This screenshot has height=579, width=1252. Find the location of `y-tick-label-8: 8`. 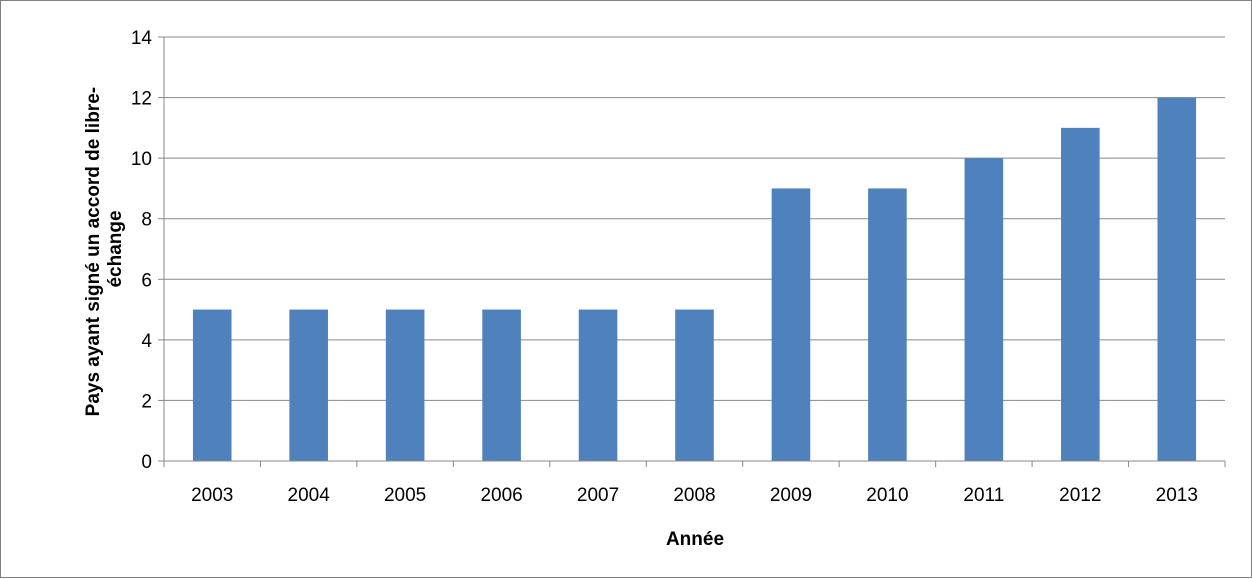

y-tick-label-8: 8 is located at coordinates (146, 220).